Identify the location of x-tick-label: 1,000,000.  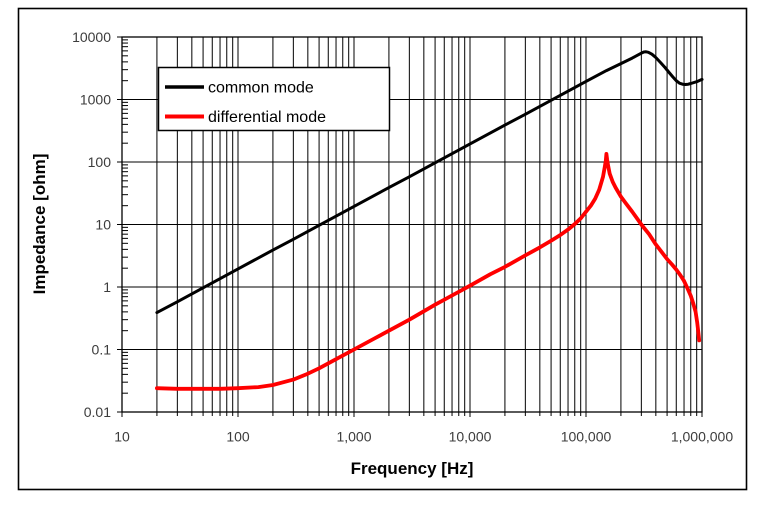
(702, 437).